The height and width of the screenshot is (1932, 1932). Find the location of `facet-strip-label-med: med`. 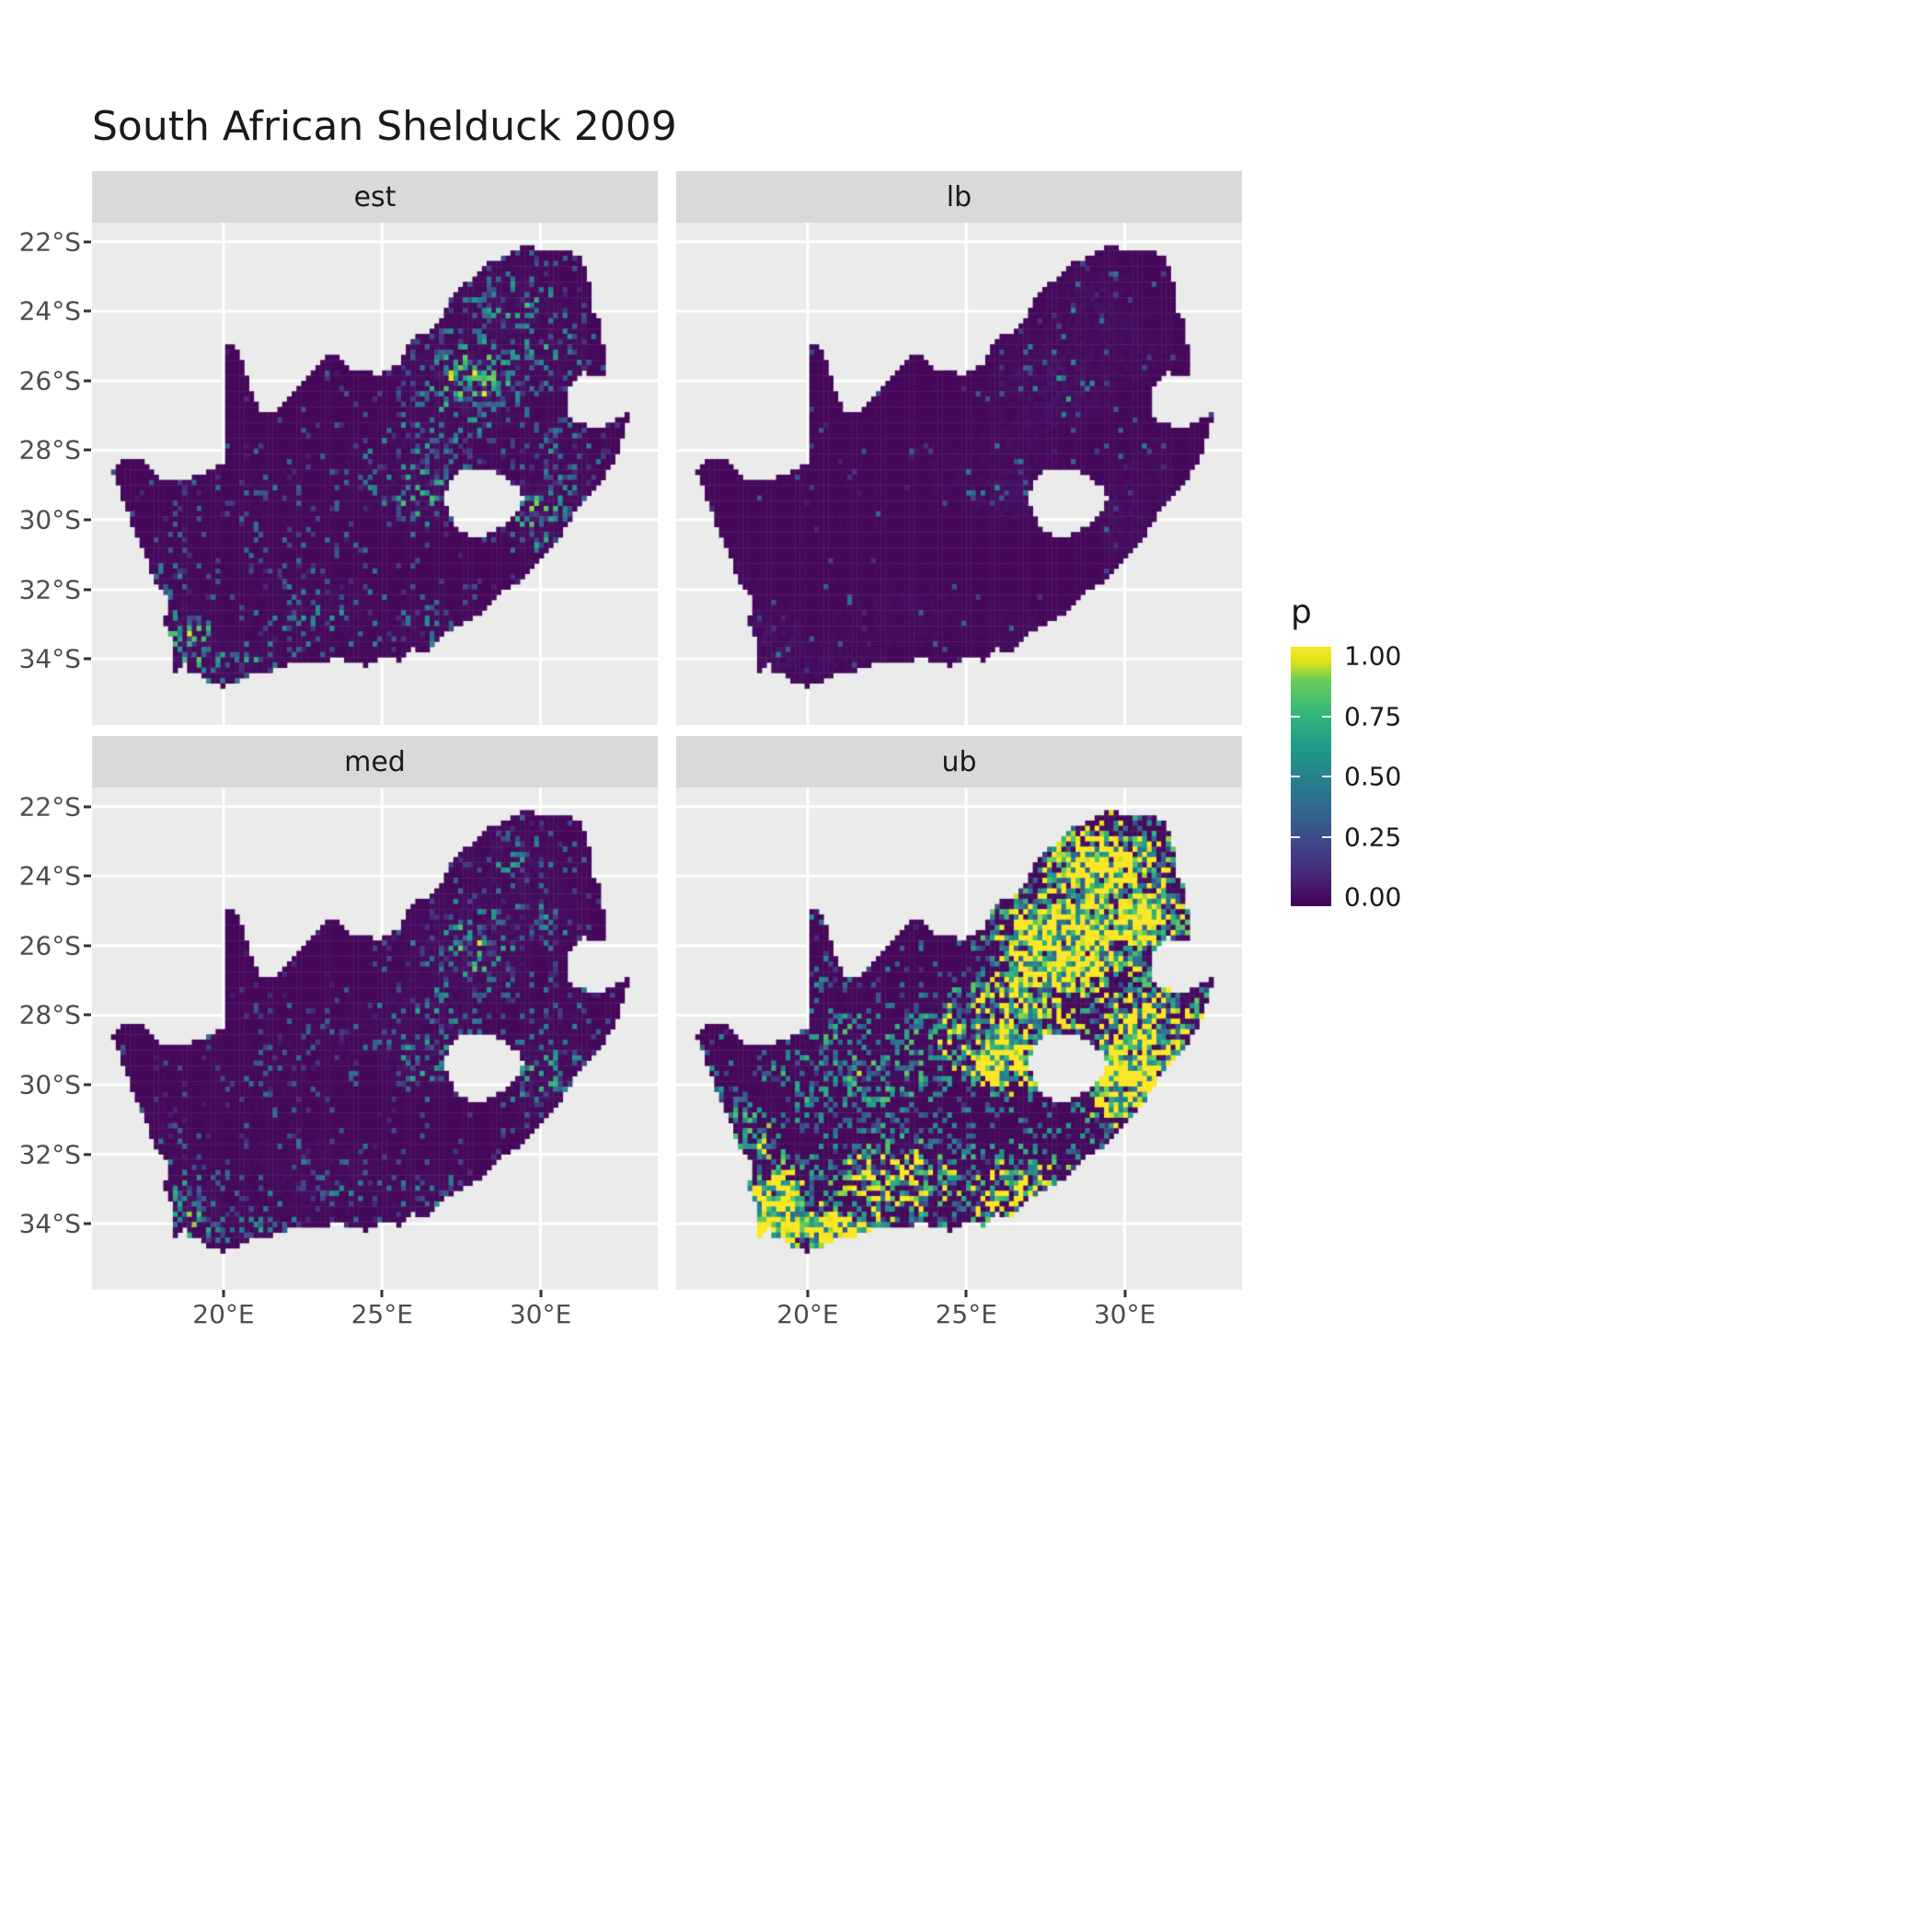

facet-strip-label-med: med is located at coordinates (375, 761).